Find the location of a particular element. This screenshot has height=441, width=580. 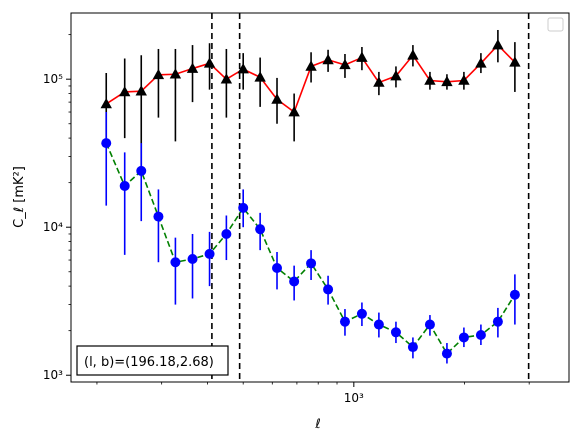

annotation-box: (l, b)=(196.18,2.68) is located at coordinates (152, 360).